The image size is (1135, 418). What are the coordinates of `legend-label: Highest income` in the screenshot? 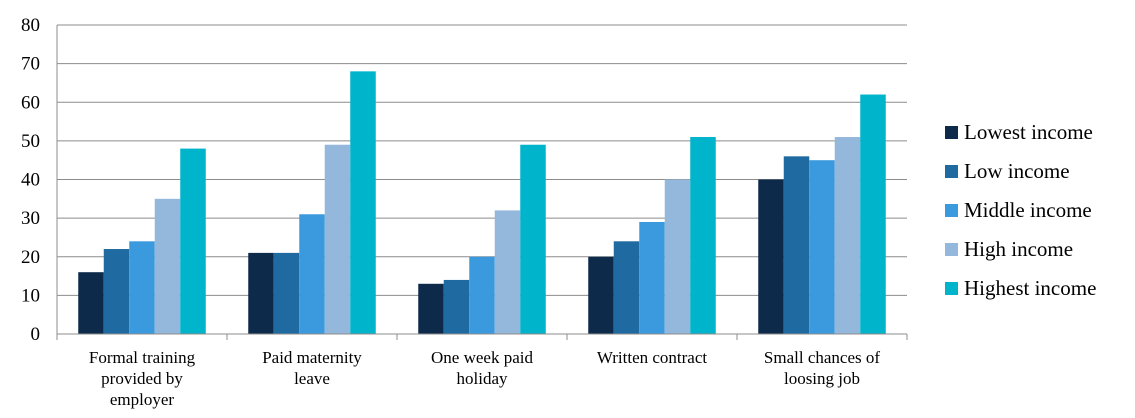 It's located at (1030, 288).